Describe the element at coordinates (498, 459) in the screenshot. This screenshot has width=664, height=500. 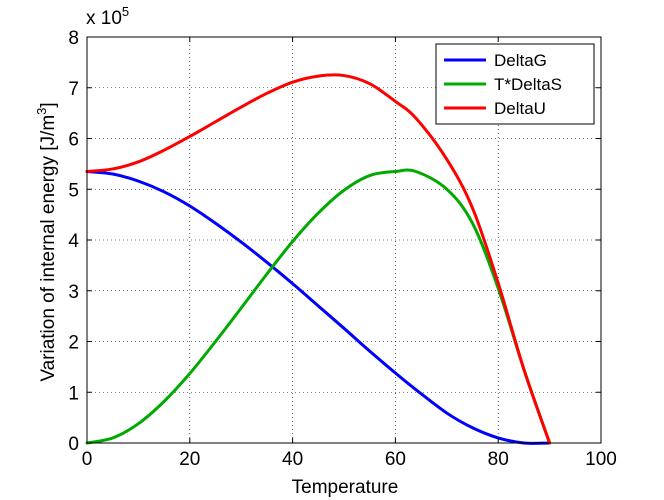
I see `x-tick-label: 80` at that location.